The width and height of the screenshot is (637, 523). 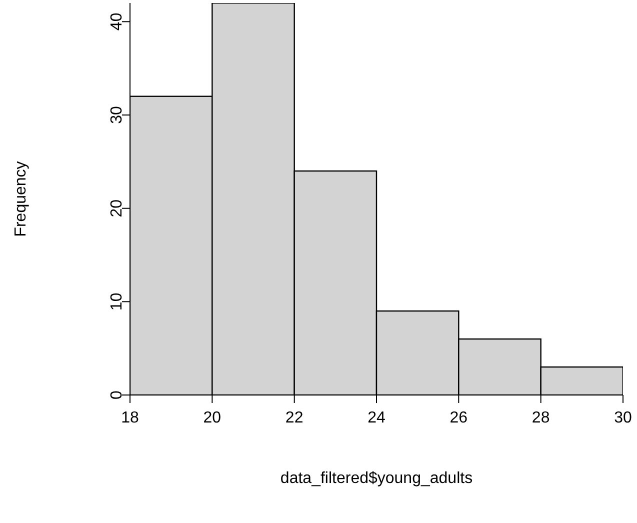 What do you see at coordinates (212, 417) in the screenshot?
I see `x-tick-label: 20` at bounding box center [212, 417].